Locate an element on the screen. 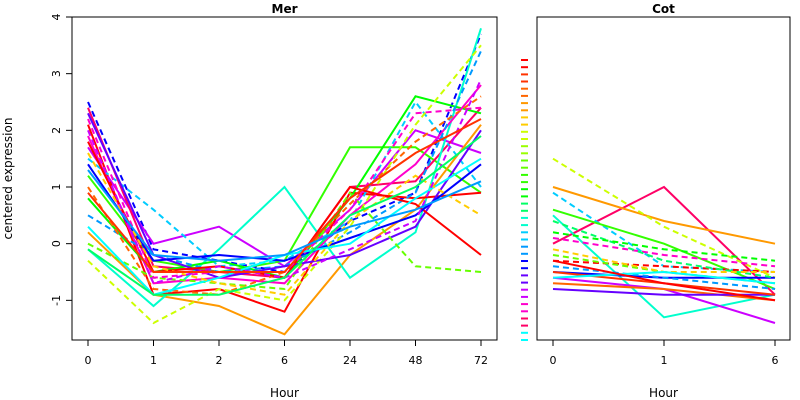 The height and width of the screenshot is (400, 800). y-tick-label: 1 is located at coordinates (56, 187).